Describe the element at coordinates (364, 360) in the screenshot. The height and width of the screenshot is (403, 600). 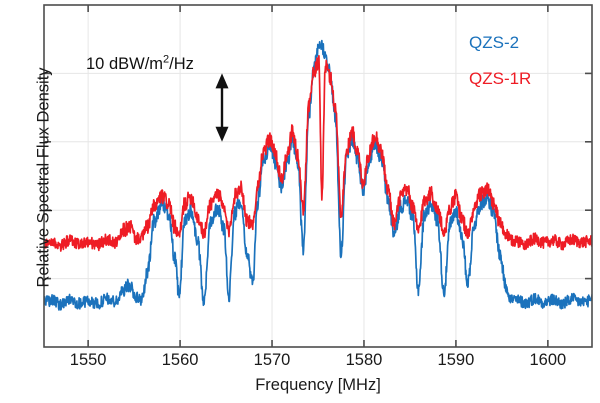
I see `x-tick-label: 1580` at that location.